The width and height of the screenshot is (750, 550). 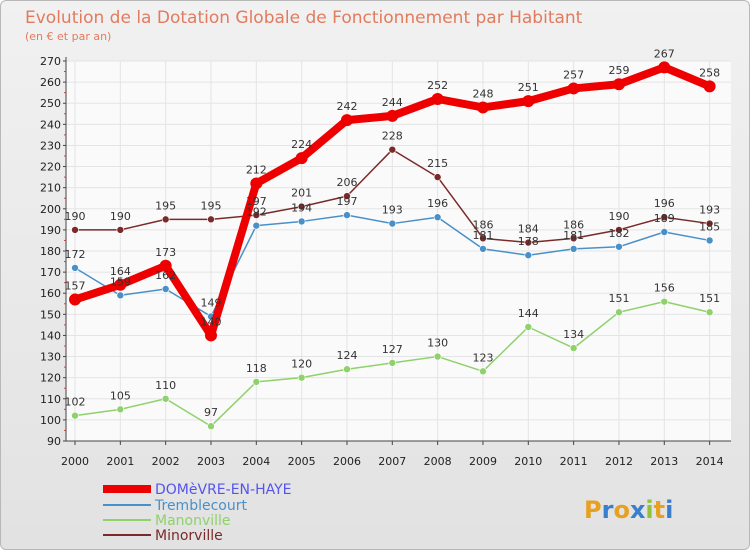 I want to click on data-label: 105, so click(x=120, y=395).